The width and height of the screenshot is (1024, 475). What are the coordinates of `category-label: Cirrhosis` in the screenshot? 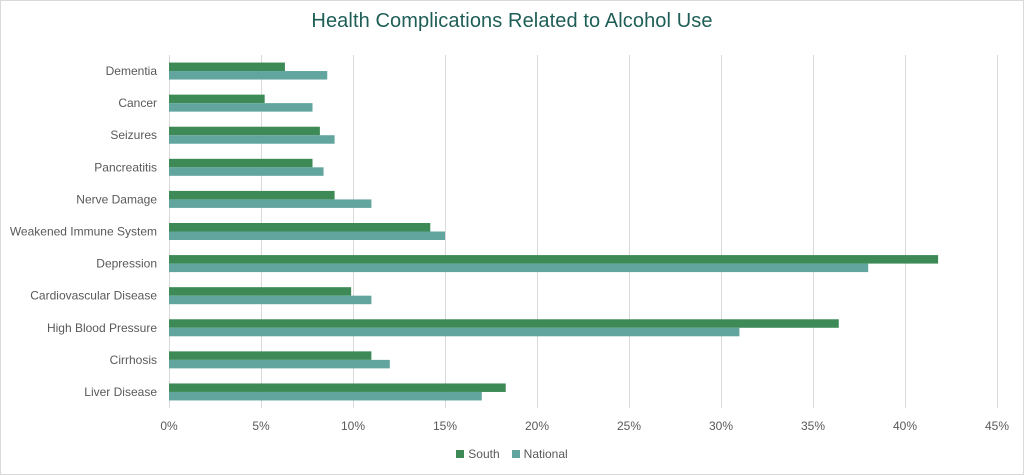 It's located at (133, 360).